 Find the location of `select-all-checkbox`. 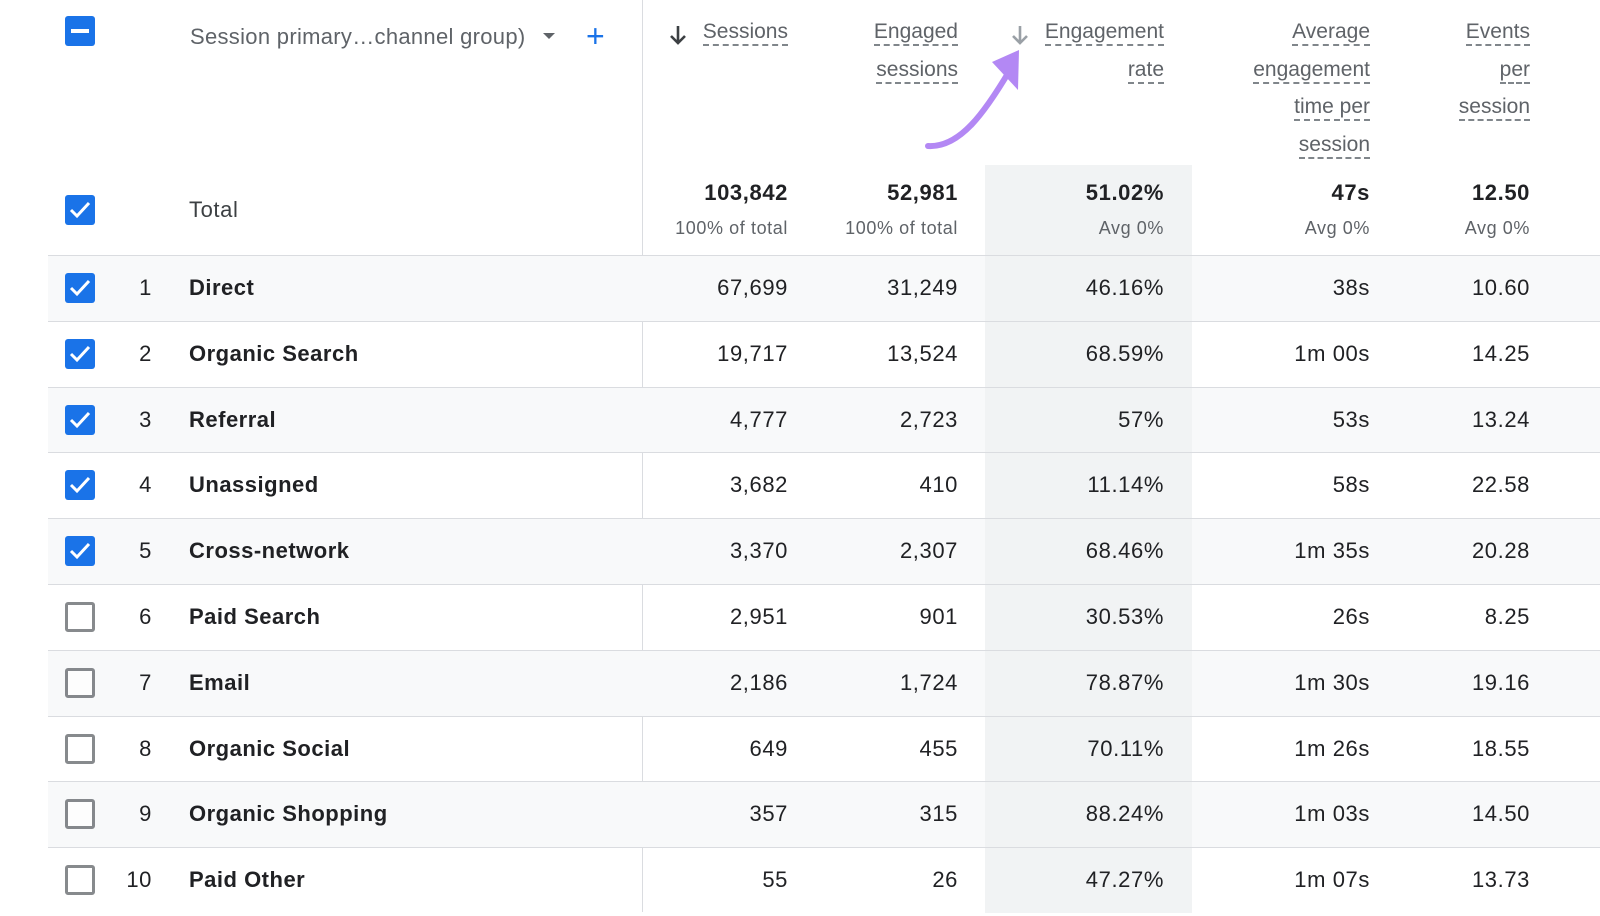

select-all-checkbox is located at coordinates (80, 31).